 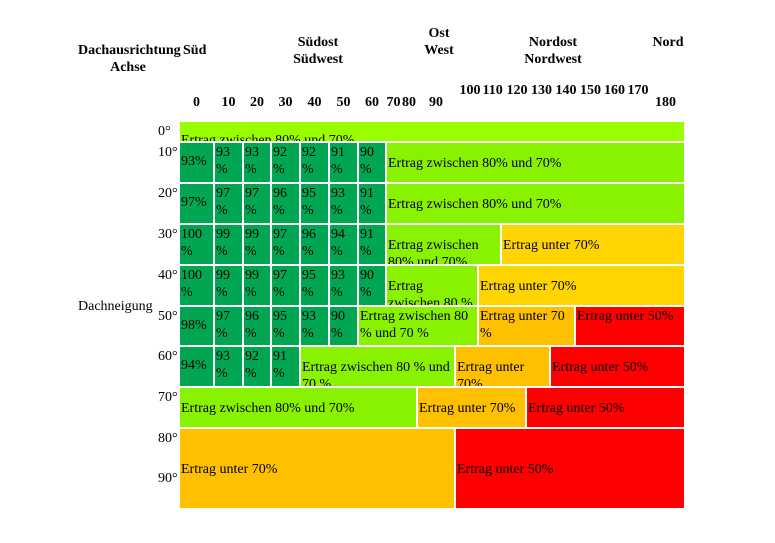 I want to click on slope-label-70: 70°, so click(x=168, y=397).